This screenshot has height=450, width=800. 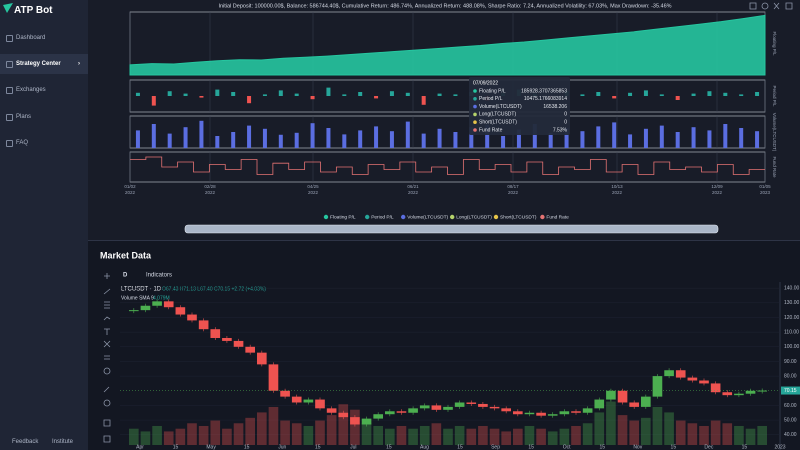 I want to click on menu-item: Dashboard, so click(x=44, y=38).